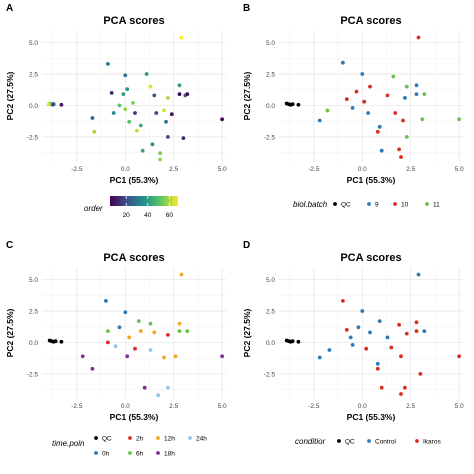 Image resolution: width=474 pixels, height=474 pixels. I want to click on legend-title: order, so click(93, 208).